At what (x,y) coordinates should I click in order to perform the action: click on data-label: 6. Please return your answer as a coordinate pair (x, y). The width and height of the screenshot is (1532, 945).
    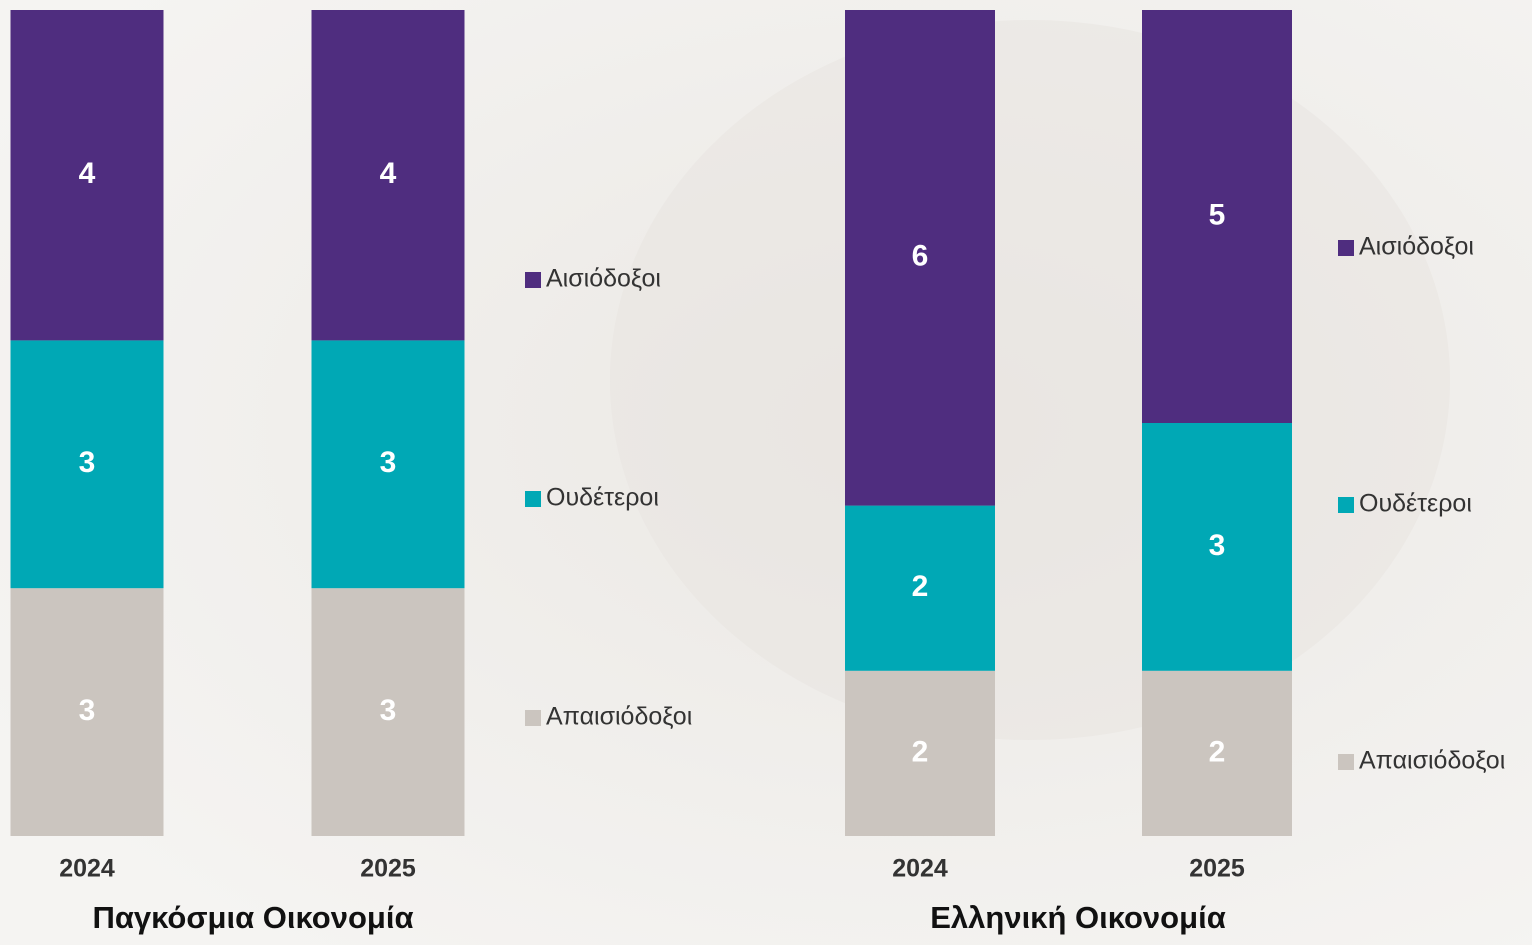
    Looking at the image, I should click on (920, 256).